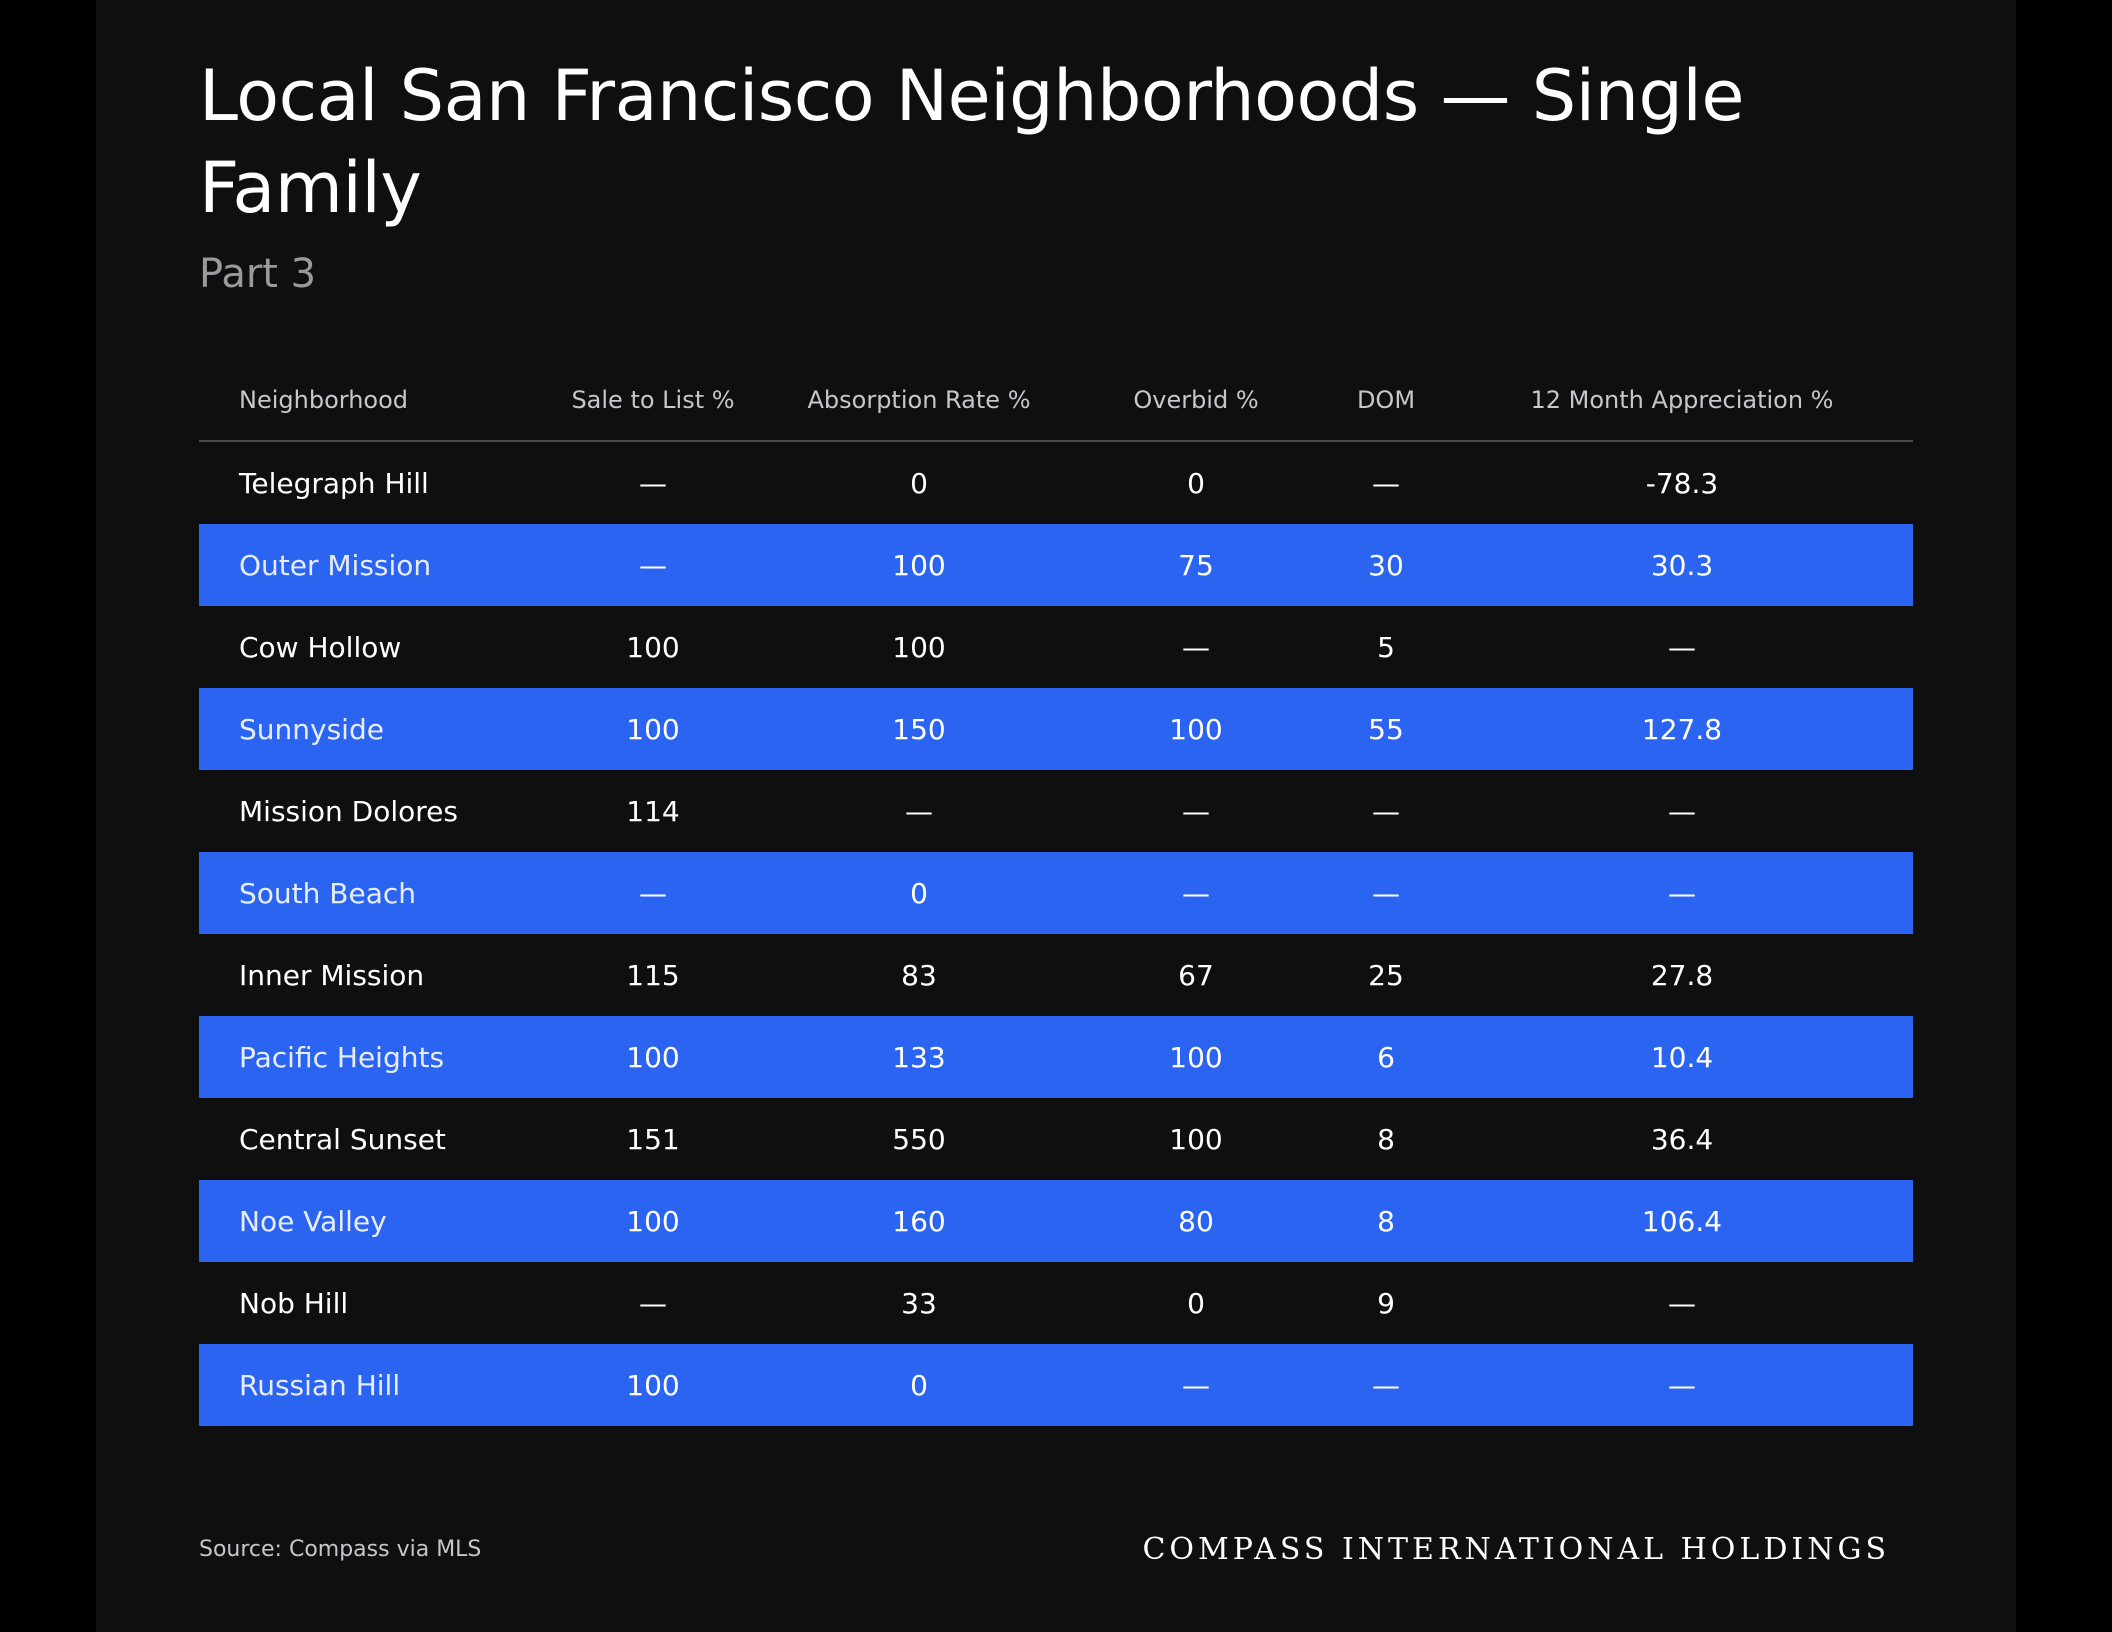  I want to click on table-row: South Beach — 0 — — —, so click(1056, 893).